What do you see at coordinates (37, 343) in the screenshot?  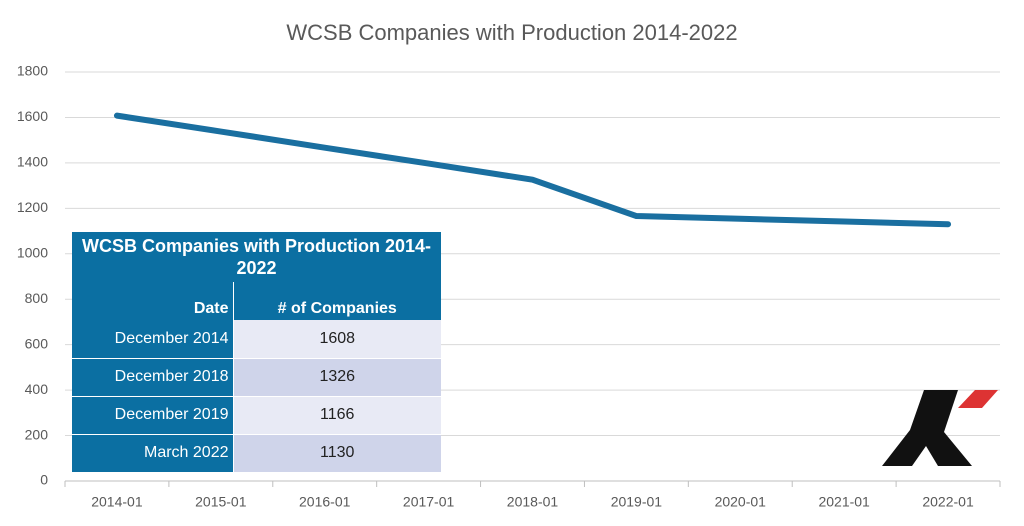 I see `y-tick-label: 600` at bounding box center [37, 343].